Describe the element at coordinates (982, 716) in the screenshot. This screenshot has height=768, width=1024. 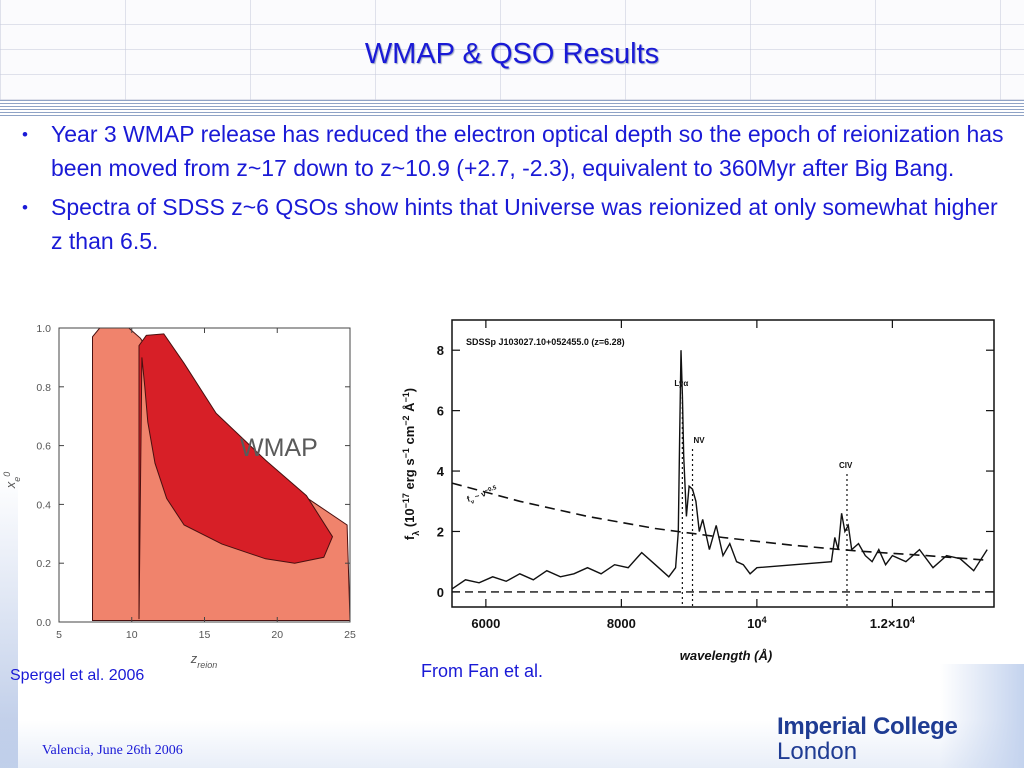
I see `corner-decoration` at that location.